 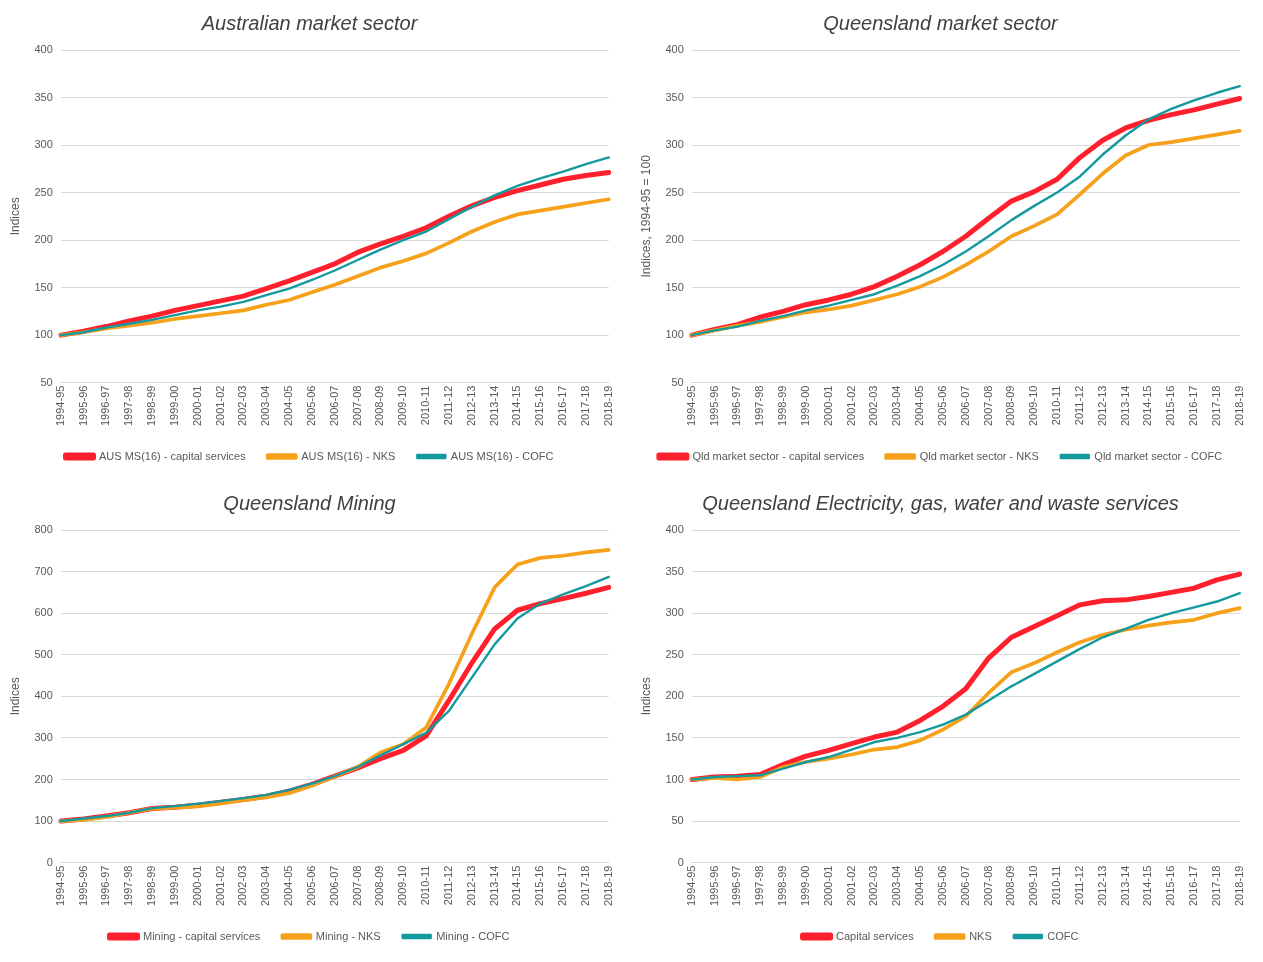 What do you see at coordinates (43, 612) in the screenshot?
I see `y-tick-label: 600` at bounding box center [43, 612].